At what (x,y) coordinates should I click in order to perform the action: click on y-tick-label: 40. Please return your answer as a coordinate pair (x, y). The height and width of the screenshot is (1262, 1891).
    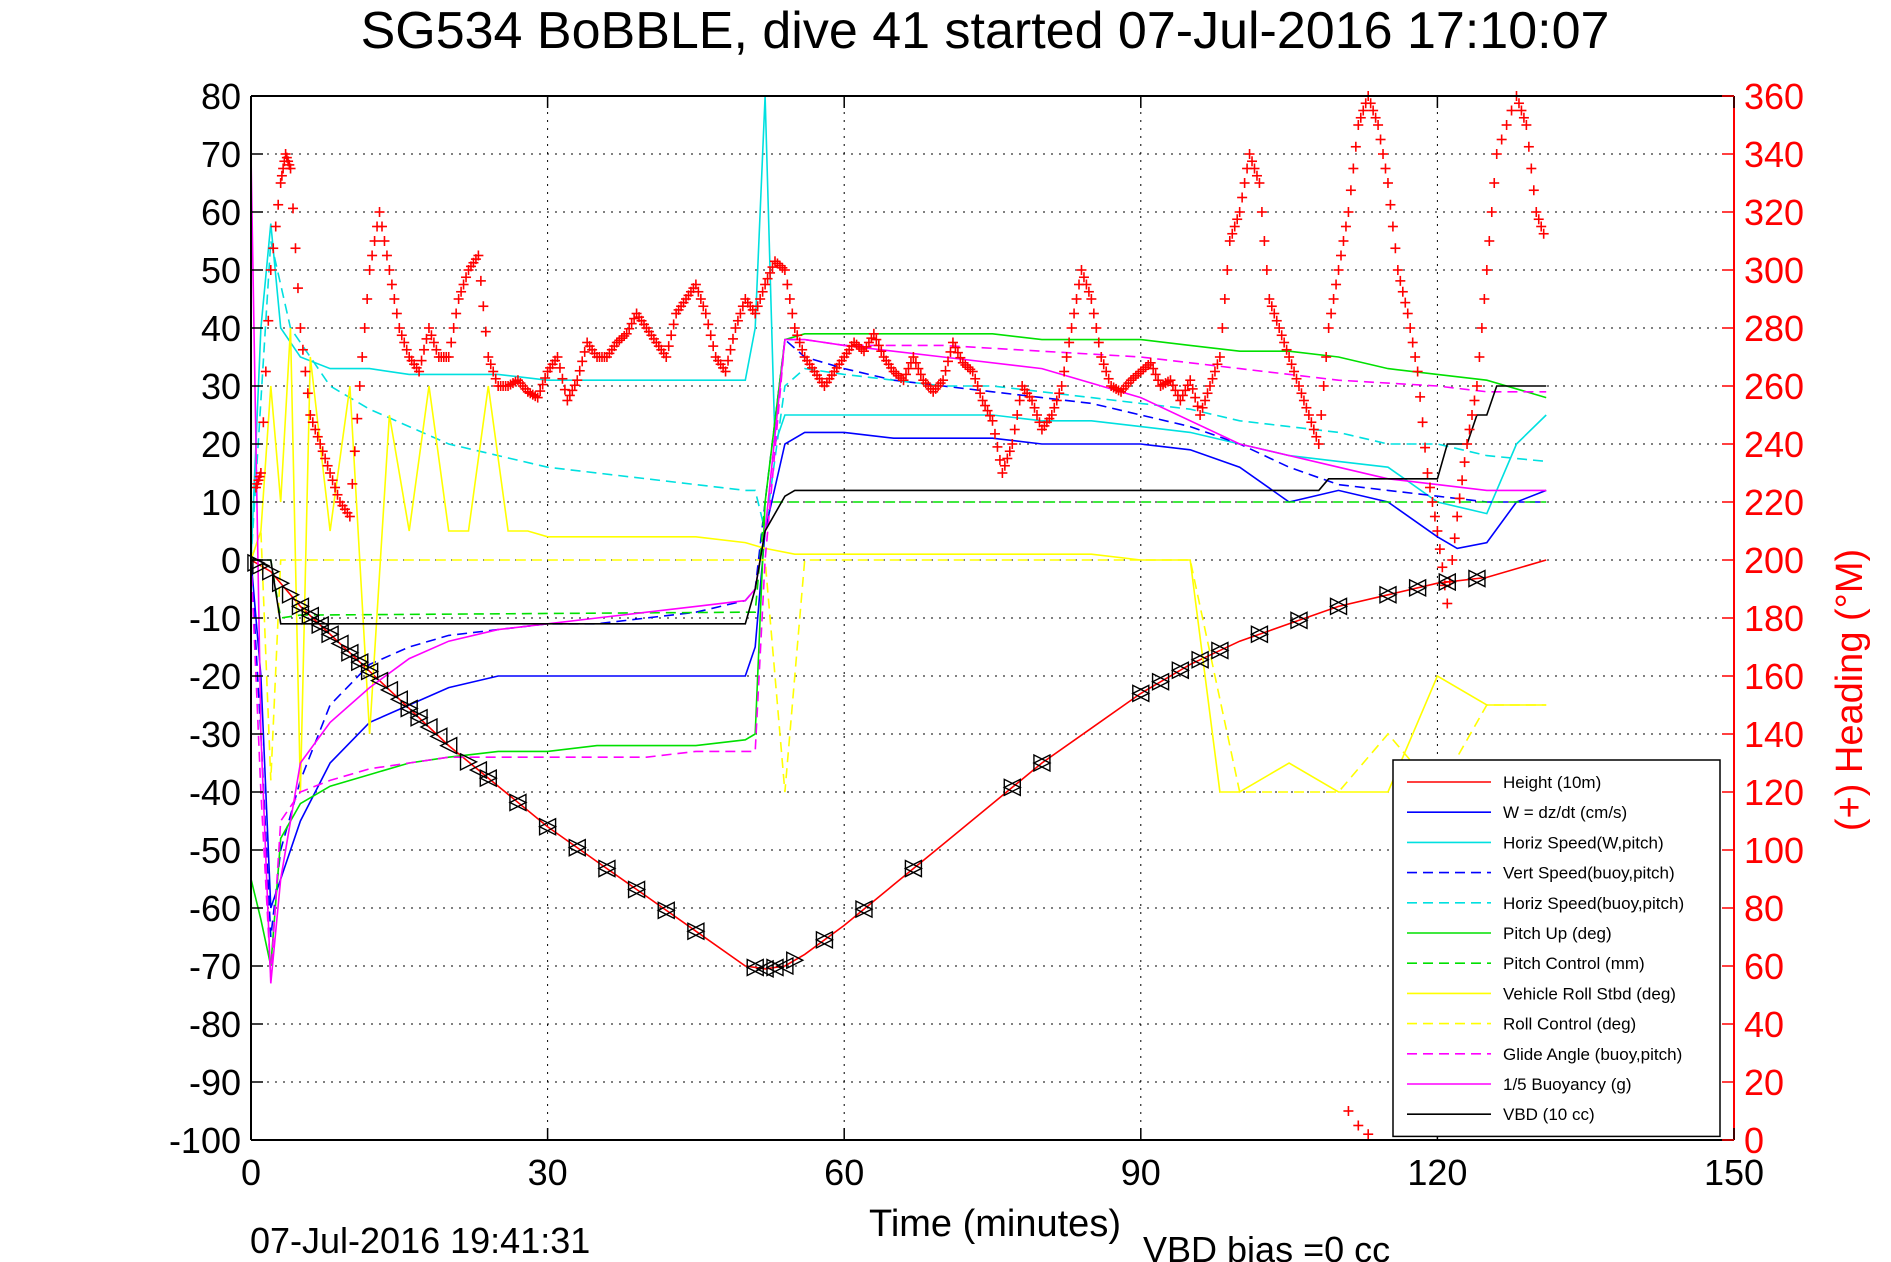
    Looking at the image, I should click on (221, 328).